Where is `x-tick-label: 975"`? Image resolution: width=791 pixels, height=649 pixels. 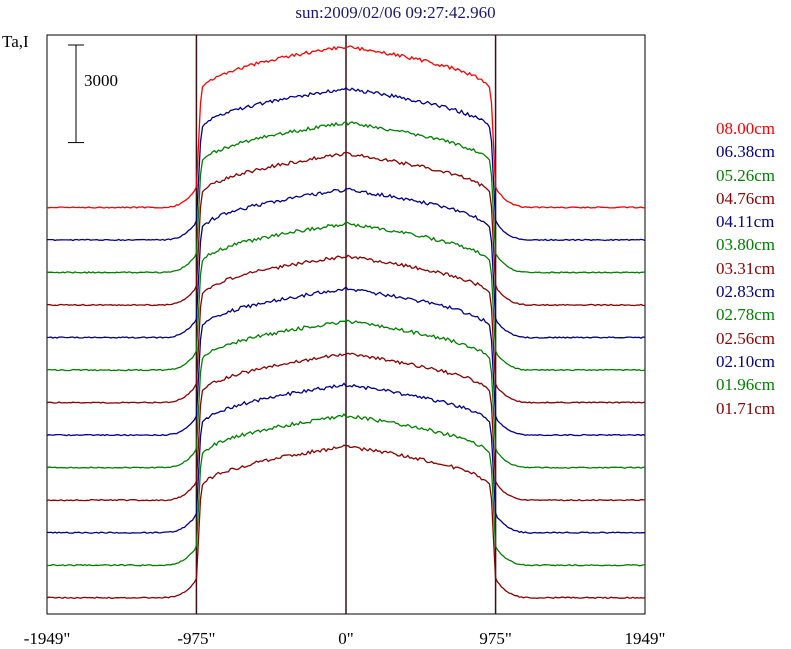
x-tick-label: 975" is located at coordinates (495, 638).